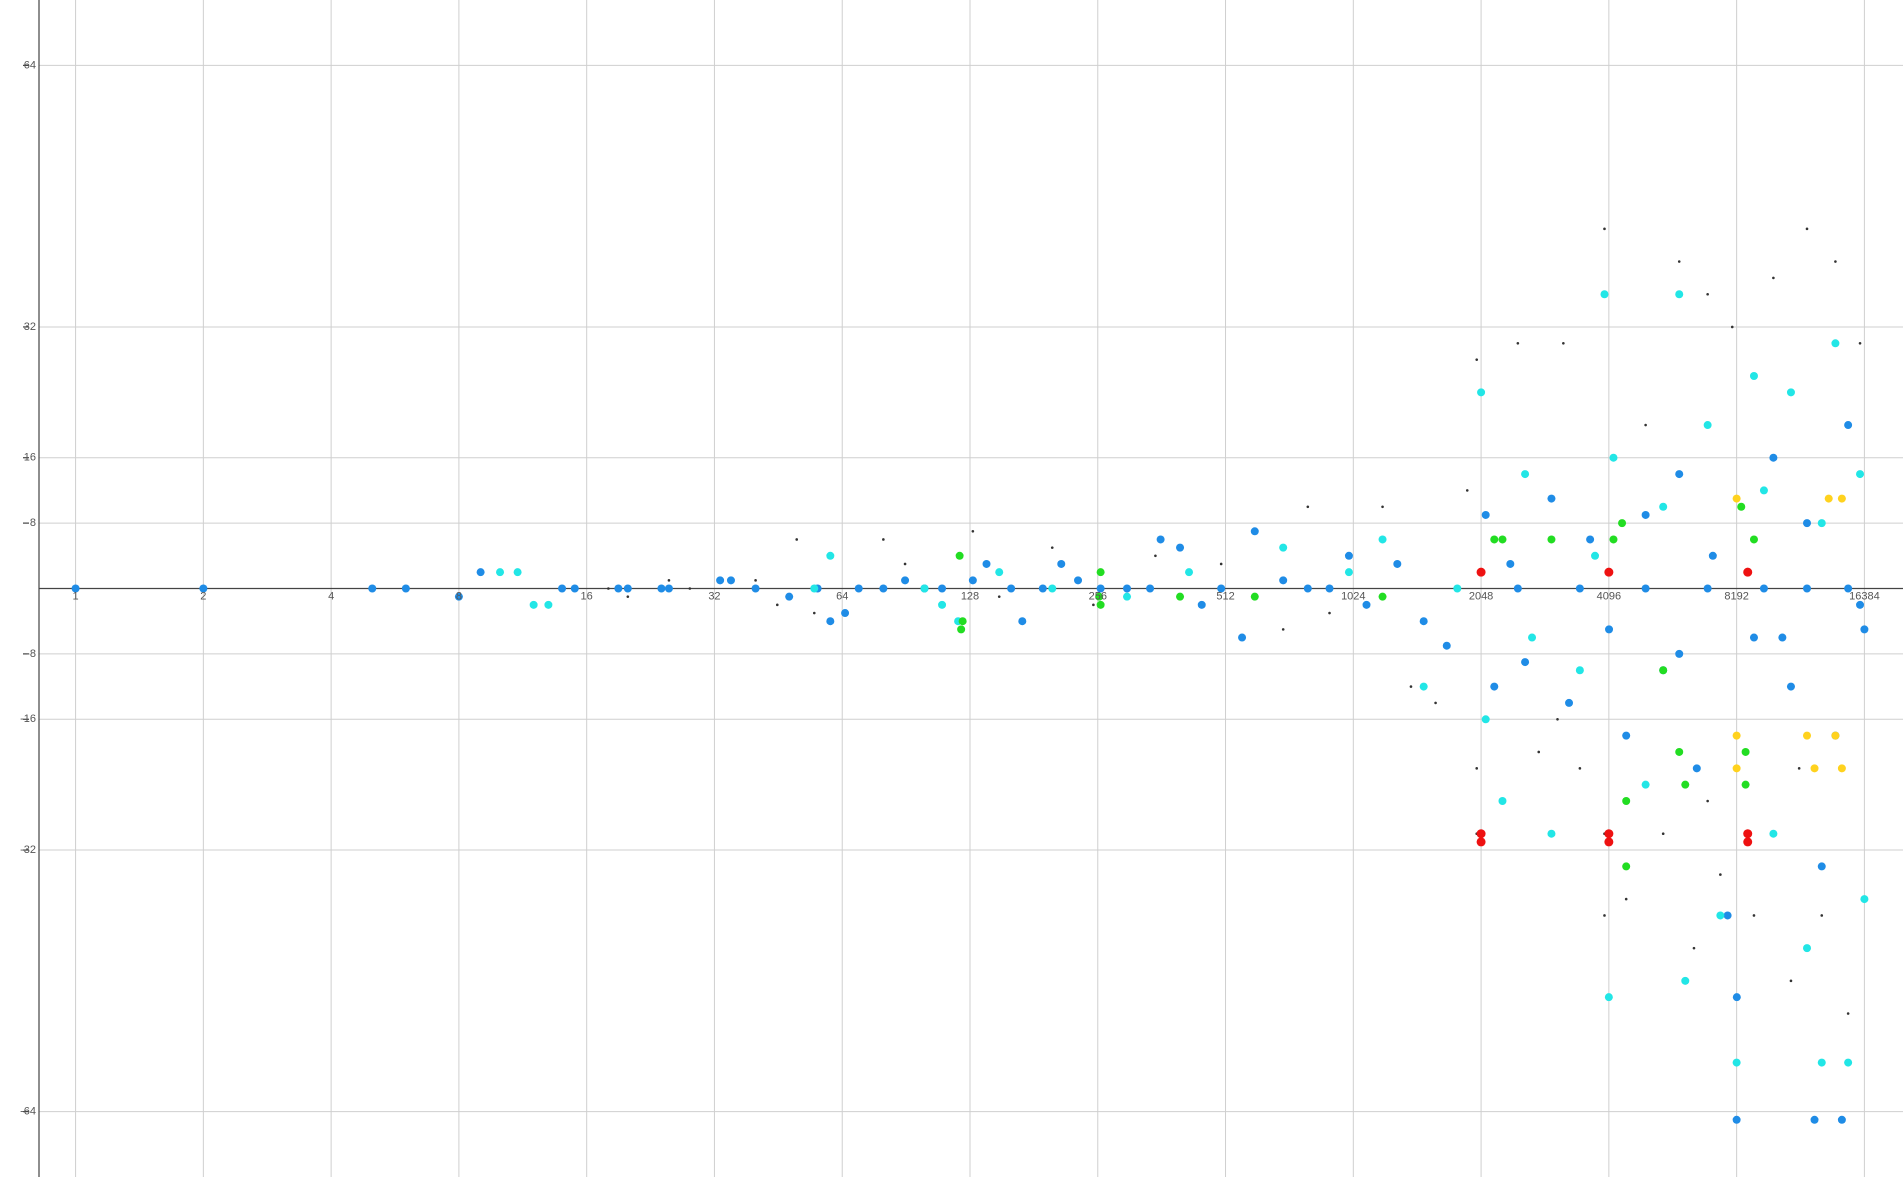 The width and height of the screenshot is (1903, 1177). Describe the element at coordinates (28, 850) in the screenshot. I see `y-tick-label: -32` at that location.